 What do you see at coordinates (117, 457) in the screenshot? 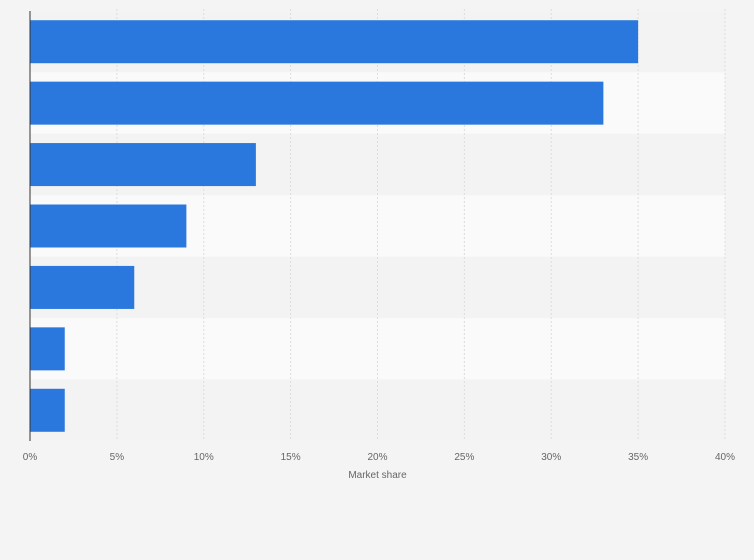
I see `x-tick-label: 5%` at bounding box center [117, 457].